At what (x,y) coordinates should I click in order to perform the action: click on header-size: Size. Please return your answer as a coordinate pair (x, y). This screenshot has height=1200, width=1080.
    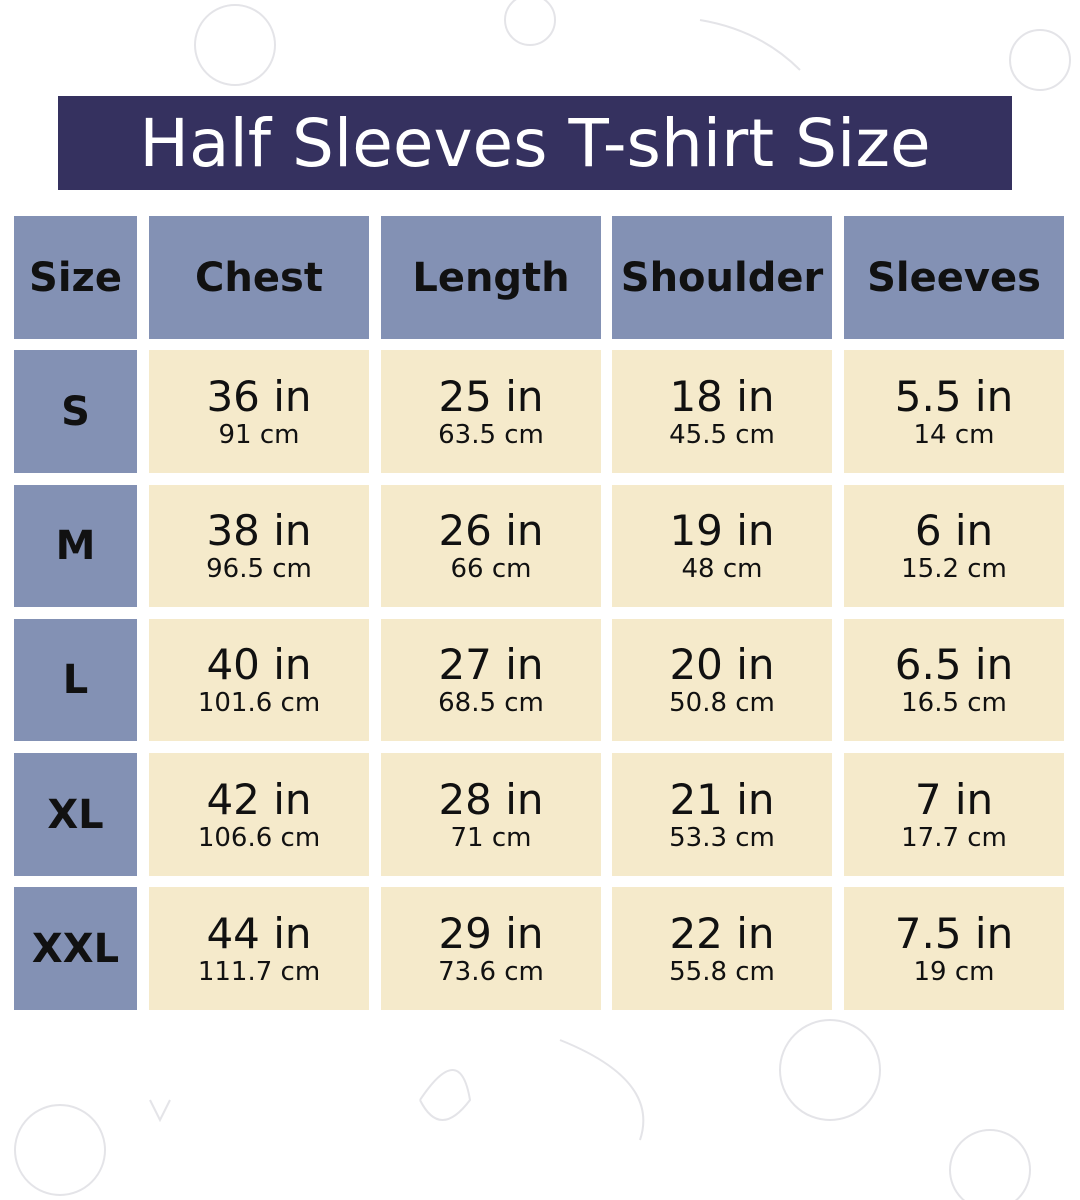
    Looking at the image, I should click on (75, 277).